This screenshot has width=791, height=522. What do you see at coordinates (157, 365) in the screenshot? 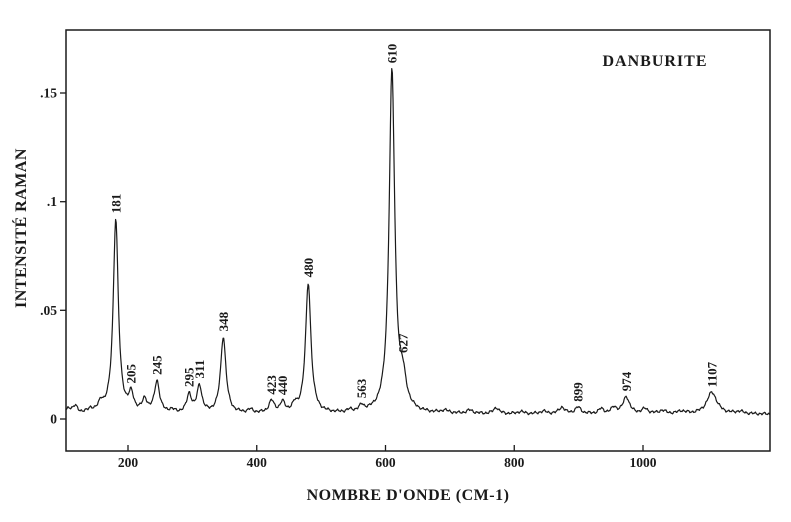
I see `peak-label-245: 245` at bounding box center [157, 365].